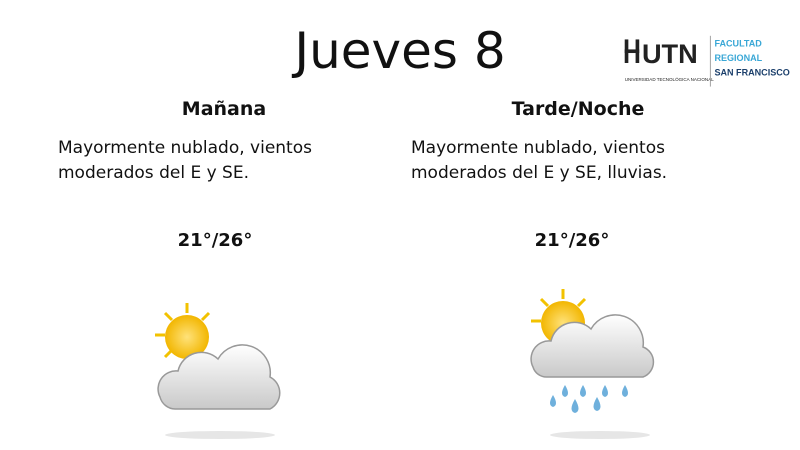 Image resolution: width=800 pixels, height=450 pixels. What do you see at coordinates (400, 51) in the screenshot?
I see `page-title: Jueves 8` at bounding box center [400, 51].